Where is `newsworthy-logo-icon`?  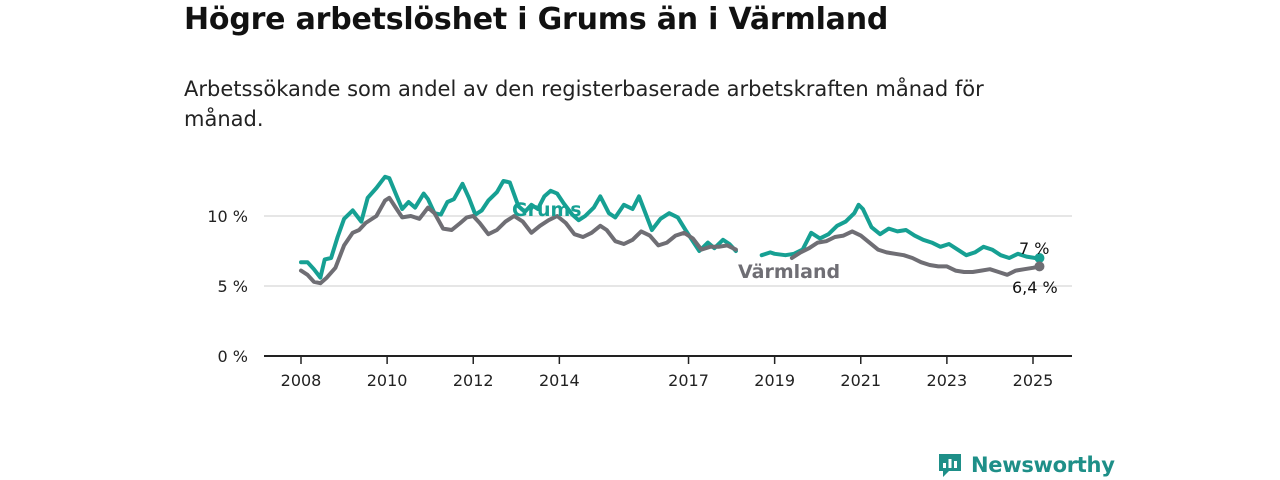
newsworthy-logo-icon is located at coordinates (950, 465).